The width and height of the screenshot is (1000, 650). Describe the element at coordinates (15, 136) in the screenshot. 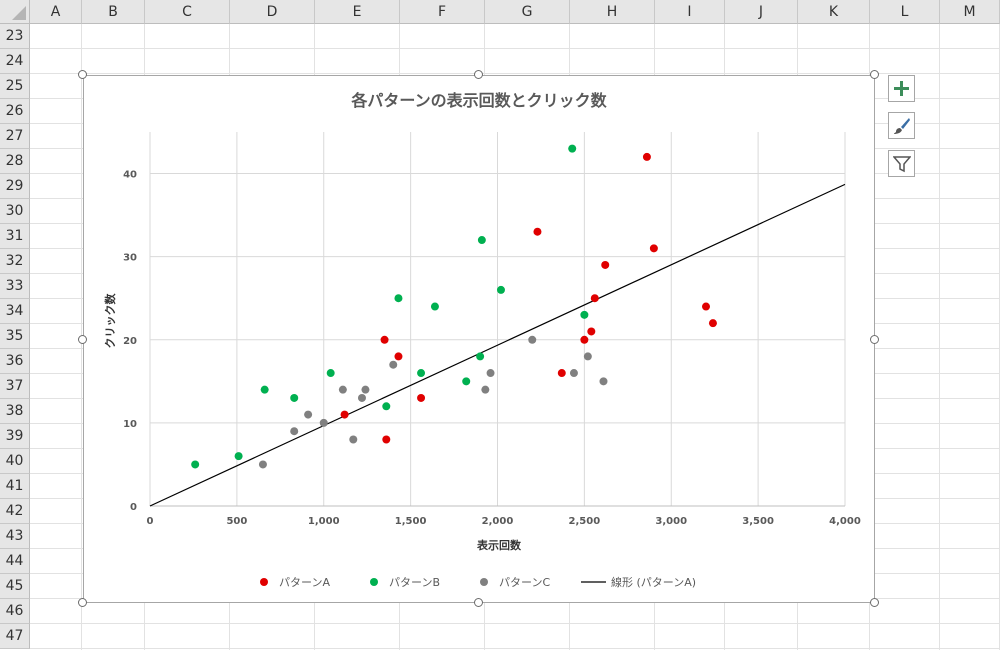

I see `row-header-27: 27` at that location.